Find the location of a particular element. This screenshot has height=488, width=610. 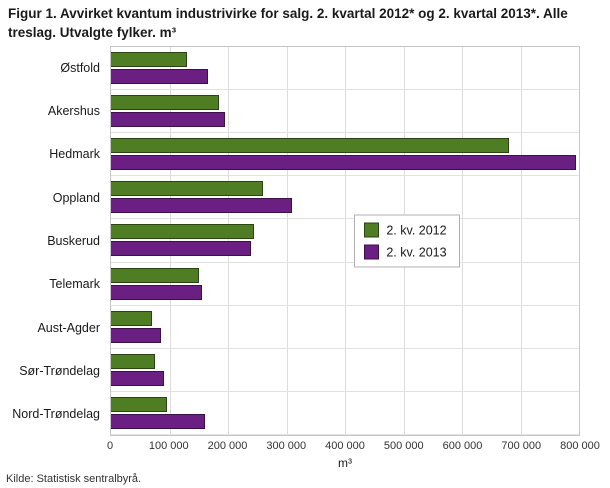

x-tick-label: 500 000 is located at coordinates (403, 446).